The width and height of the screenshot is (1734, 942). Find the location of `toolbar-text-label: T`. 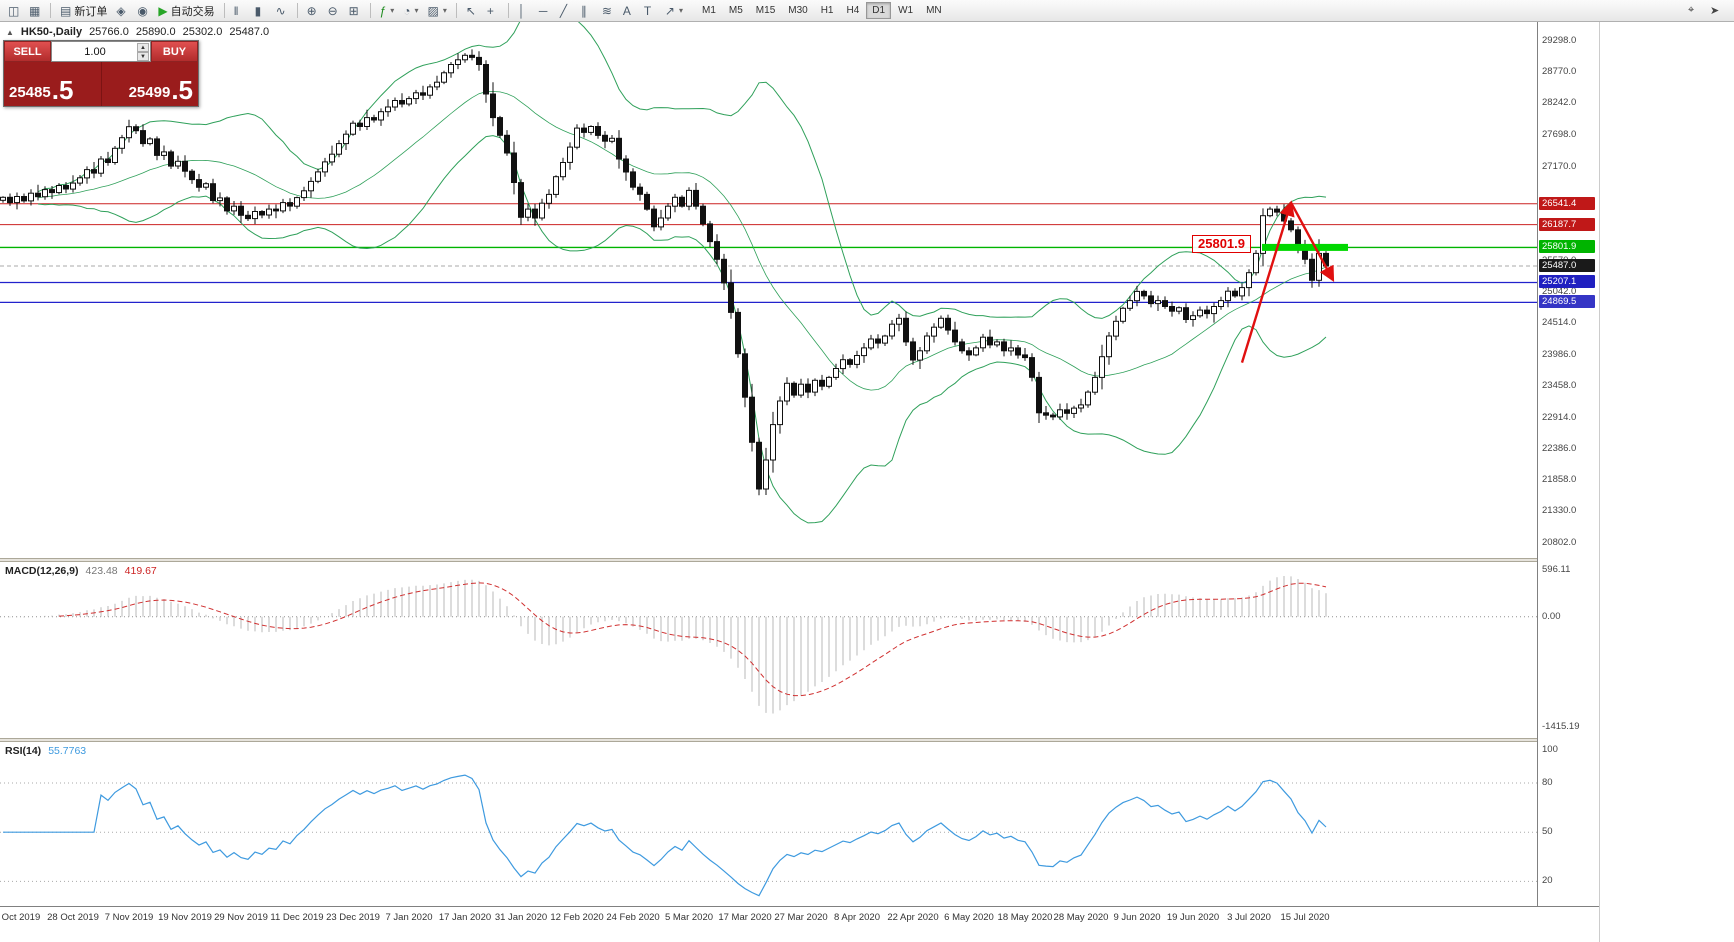

toolbar-text-label: T is located at coordinates (650, 11).